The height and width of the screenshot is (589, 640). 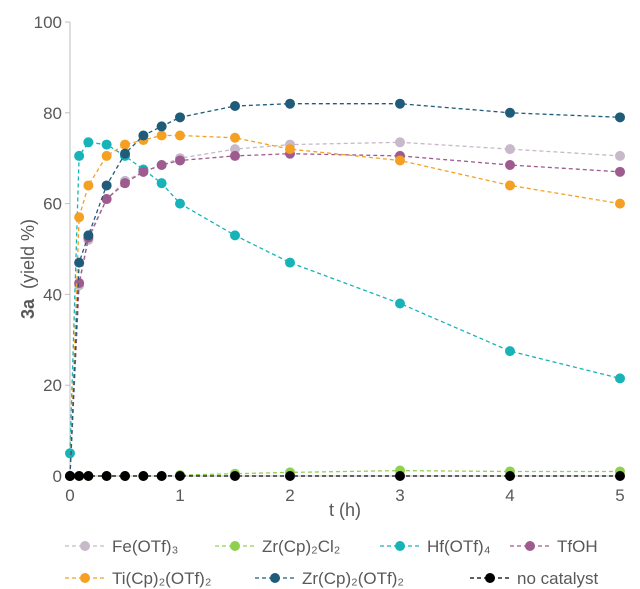 I want to click on legend-item: Fe(OTf)₃, so click(x=121, y=546).